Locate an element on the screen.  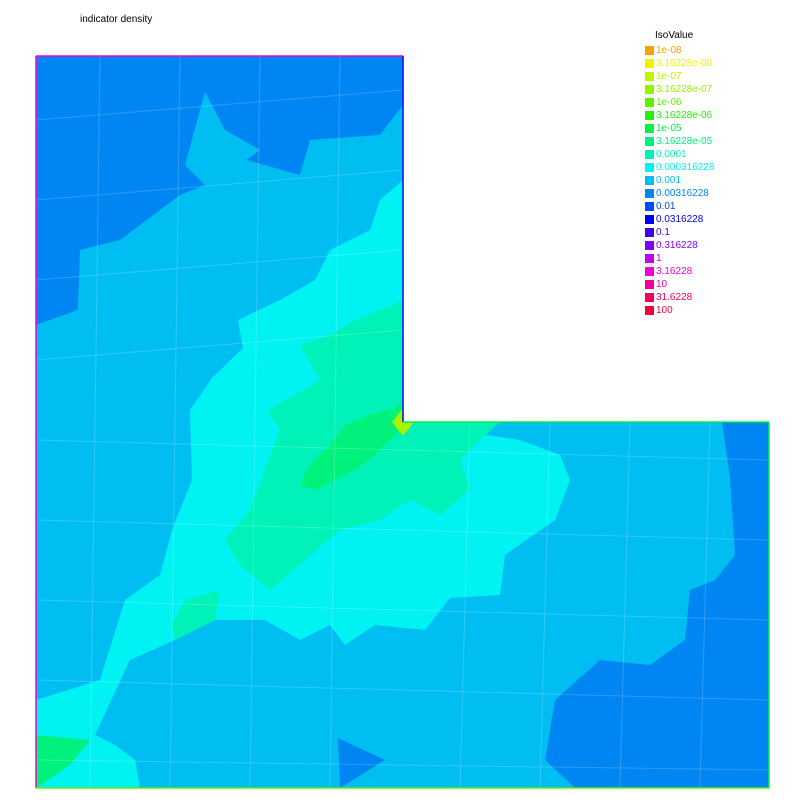
legend-label: 1e-05 is located at coordinates (669, 128).